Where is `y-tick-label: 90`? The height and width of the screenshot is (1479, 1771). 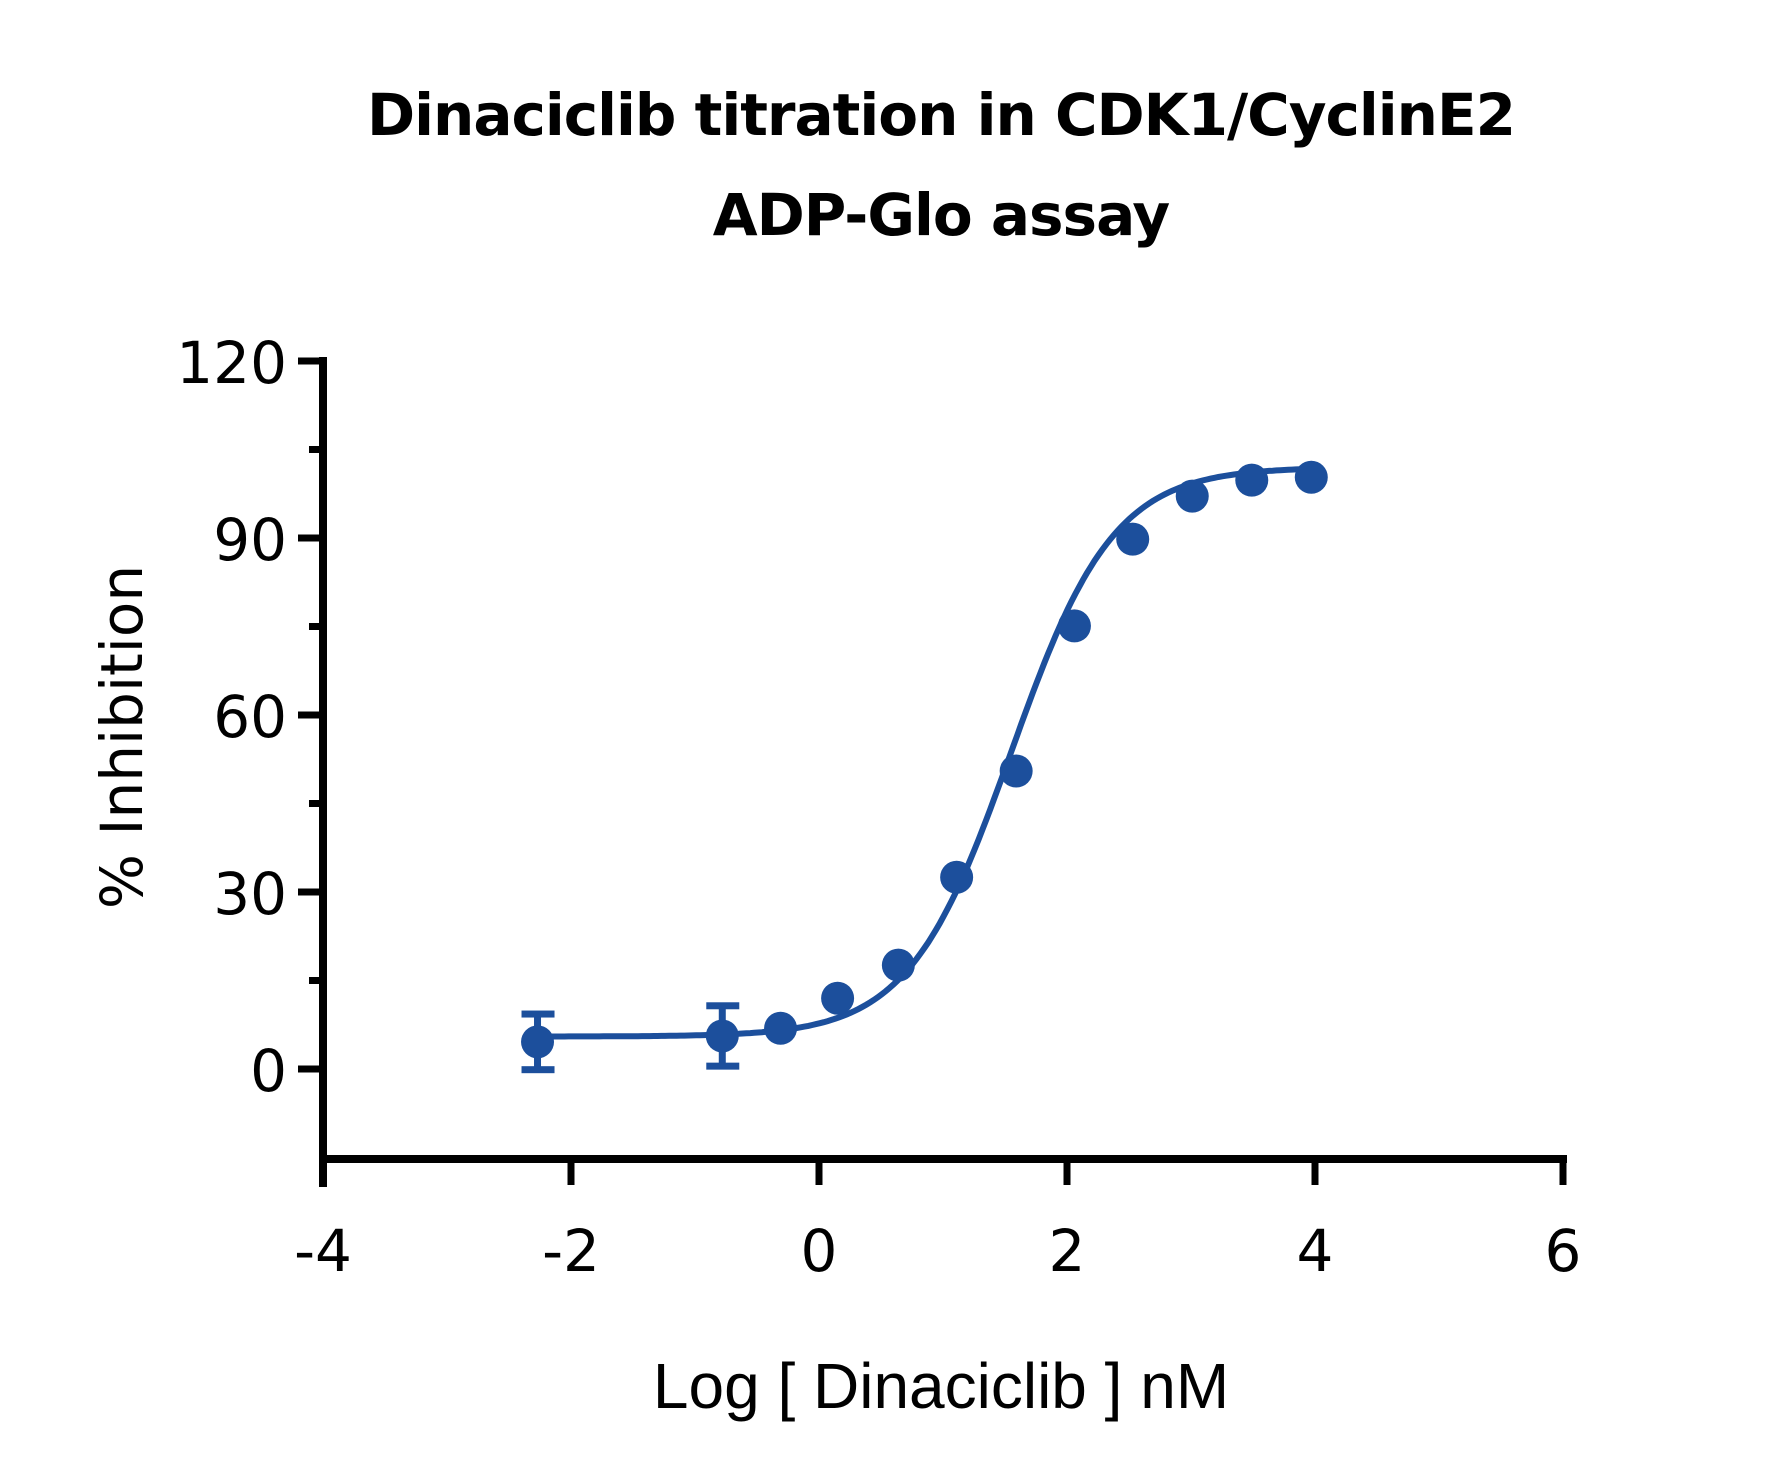
y-tick-label: 90 is located at coordinates (250, 540).